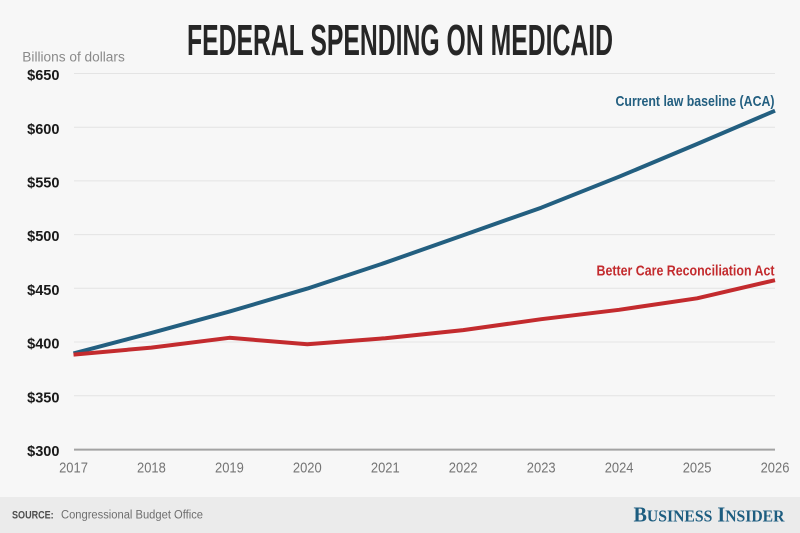 Image resolution: width=800 pixels, height=533 pixels. I want to click on svg-text: $300, so click(43, 452).